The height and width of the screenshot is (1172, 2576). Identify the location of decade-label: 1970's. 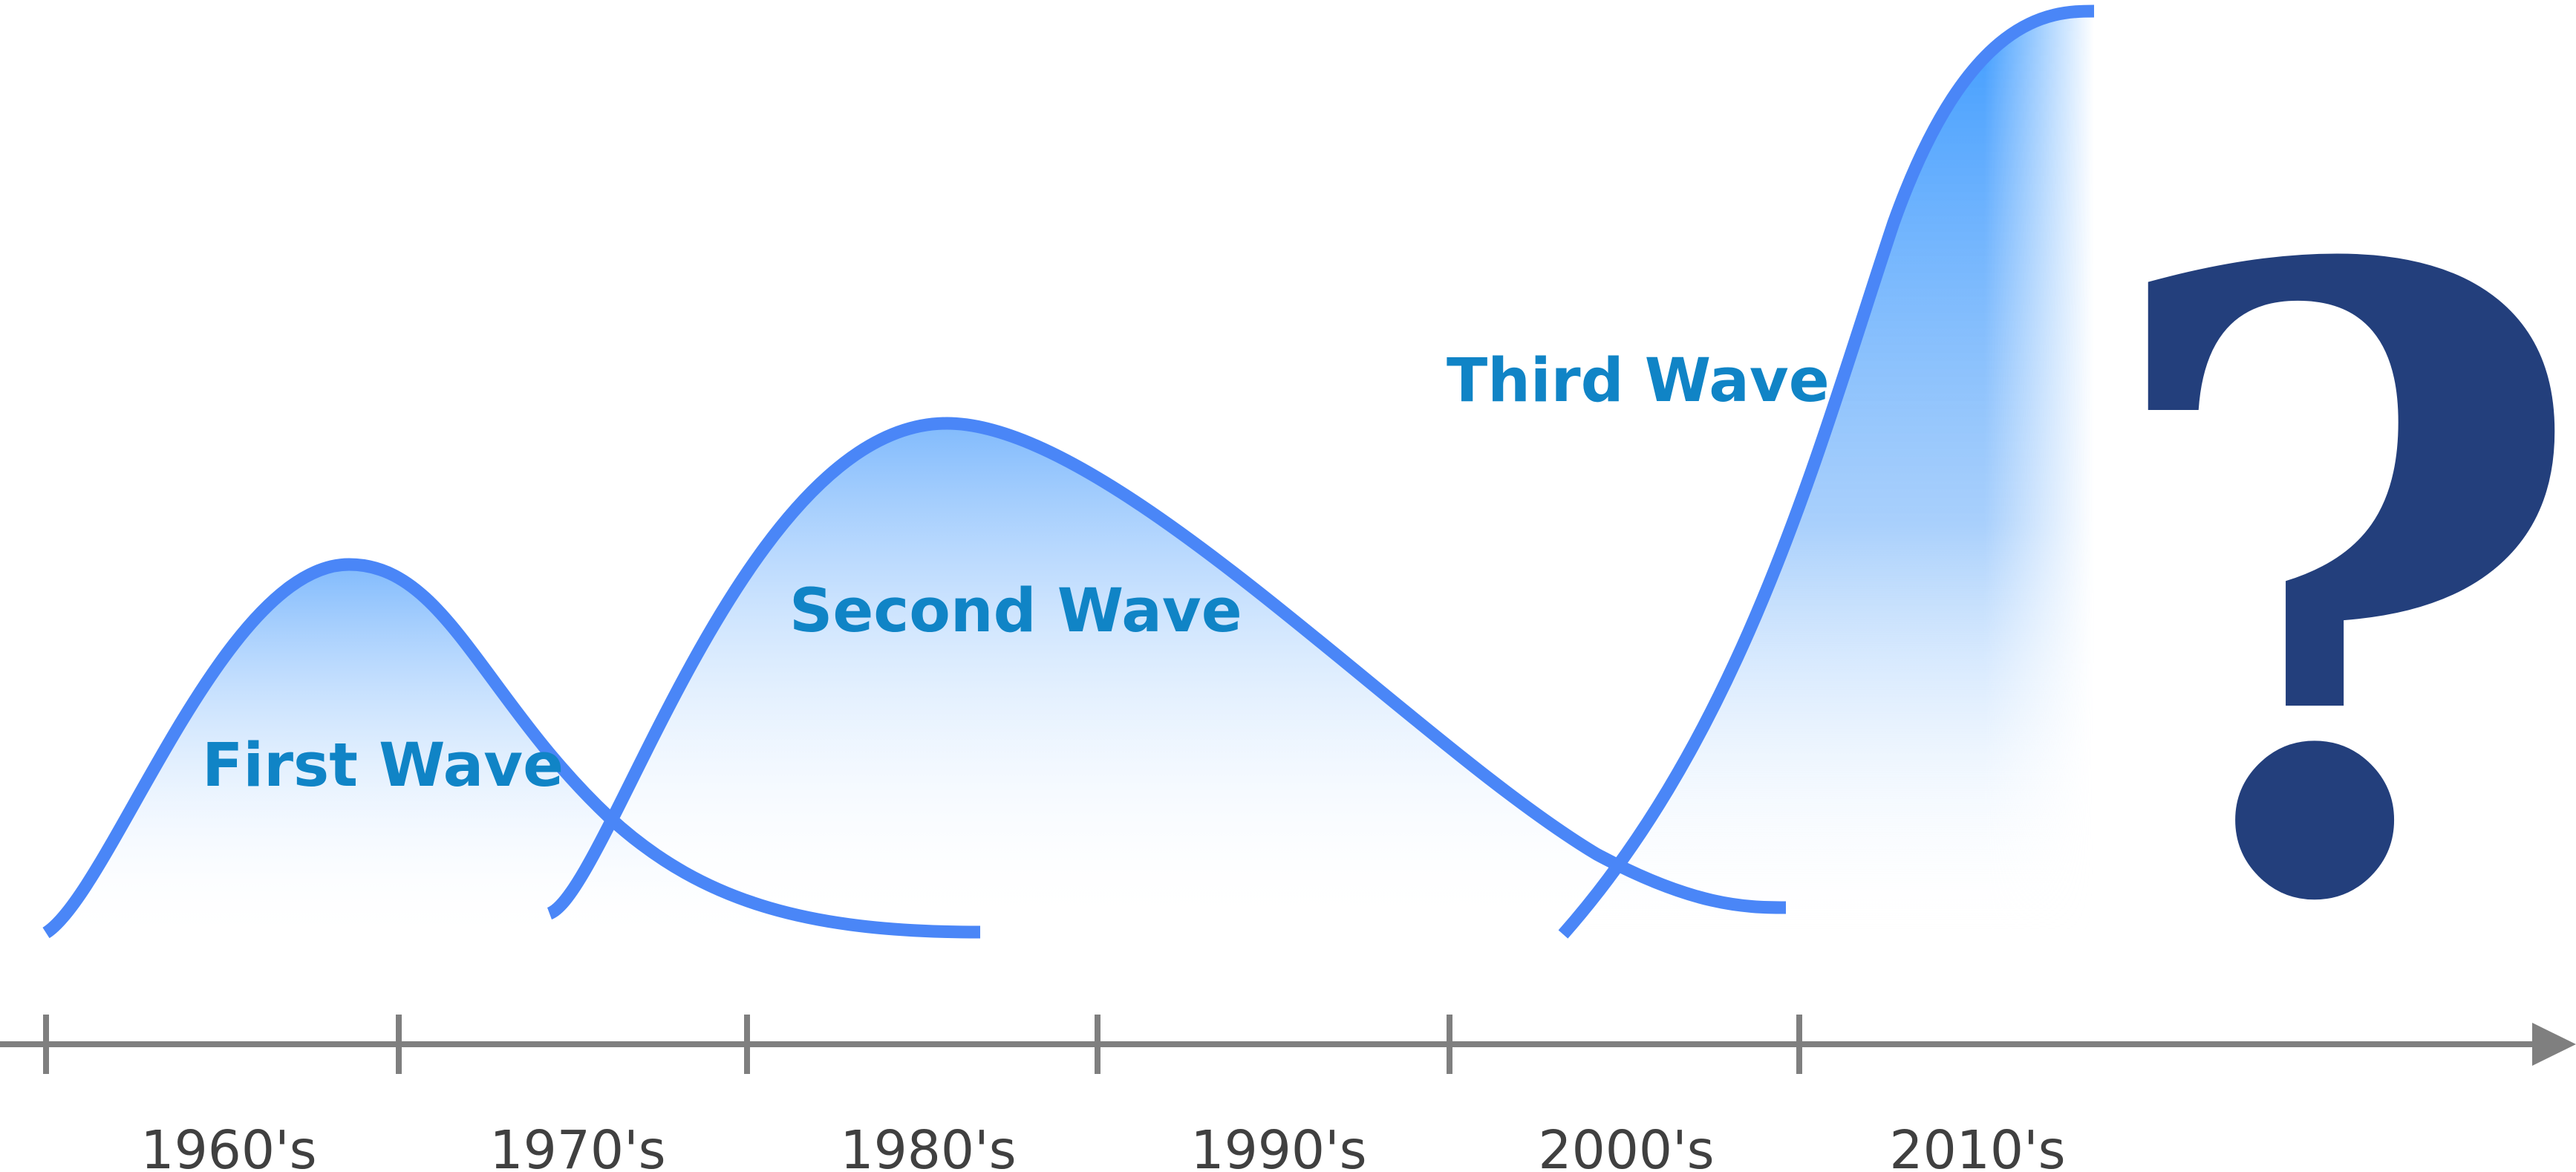
(577, 1145).